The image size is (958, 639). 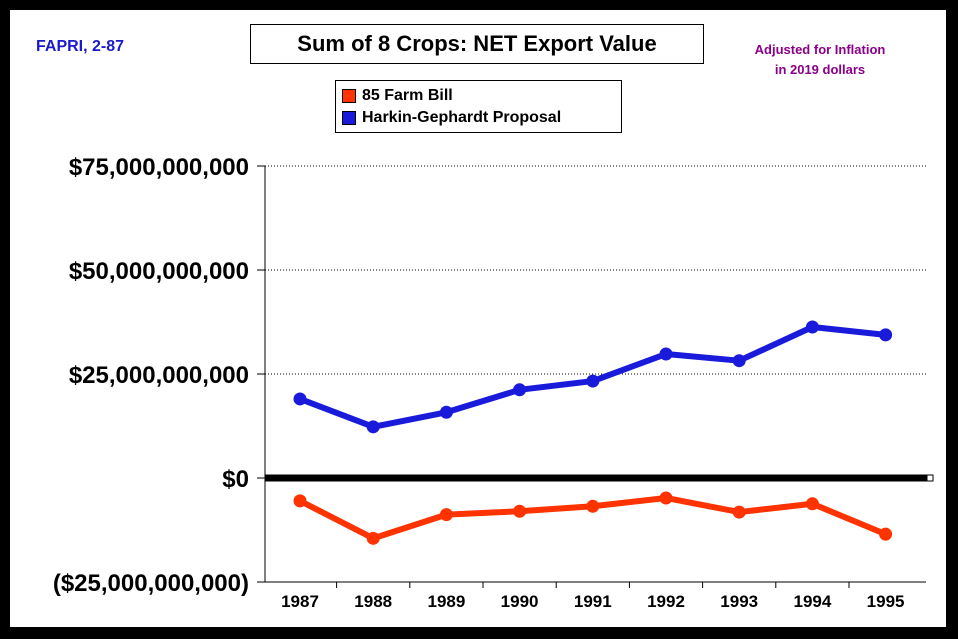 I want to click on adjustment-note-line-2: in 2019 dollars, so click(x=820, y=69).